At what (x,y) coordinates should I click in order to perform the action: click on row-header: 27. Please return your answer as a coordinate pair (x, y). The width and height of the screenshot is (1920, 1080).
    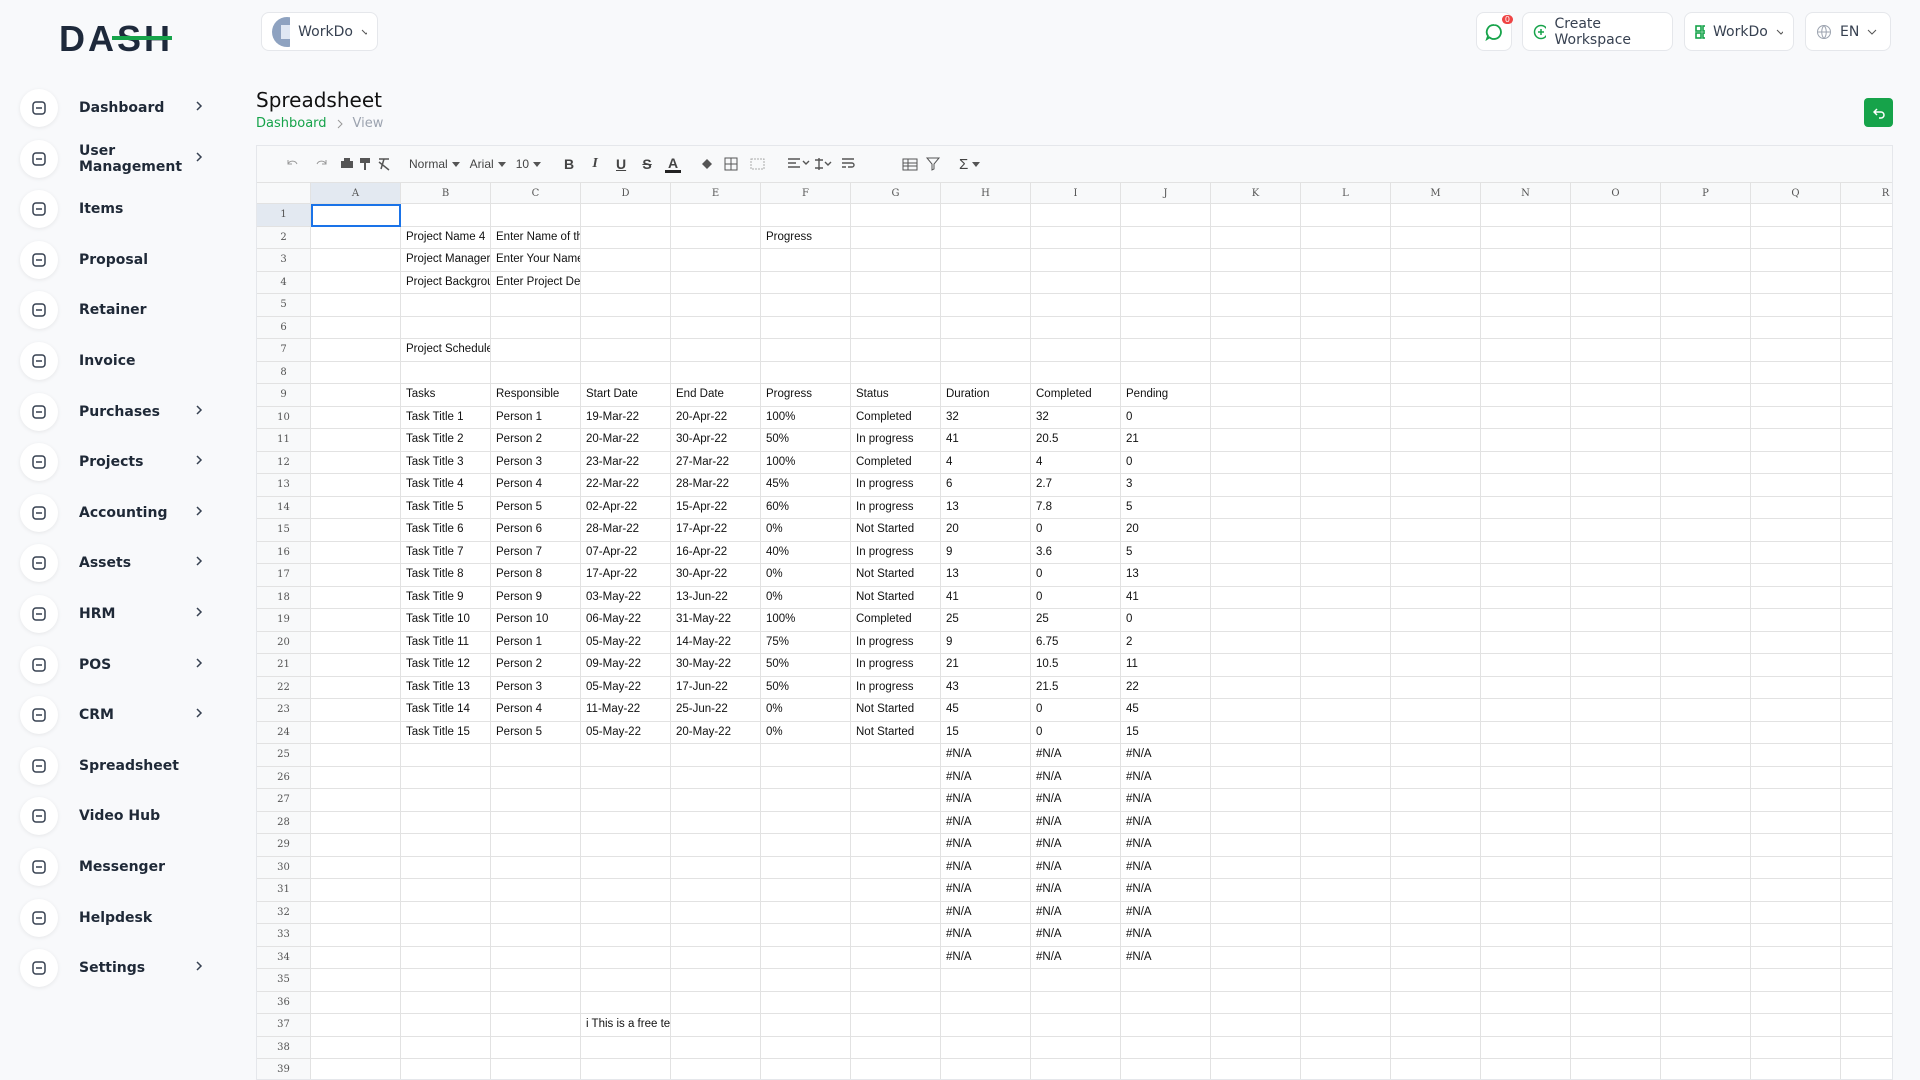
    Looking at the image, I should click on (284, 800).